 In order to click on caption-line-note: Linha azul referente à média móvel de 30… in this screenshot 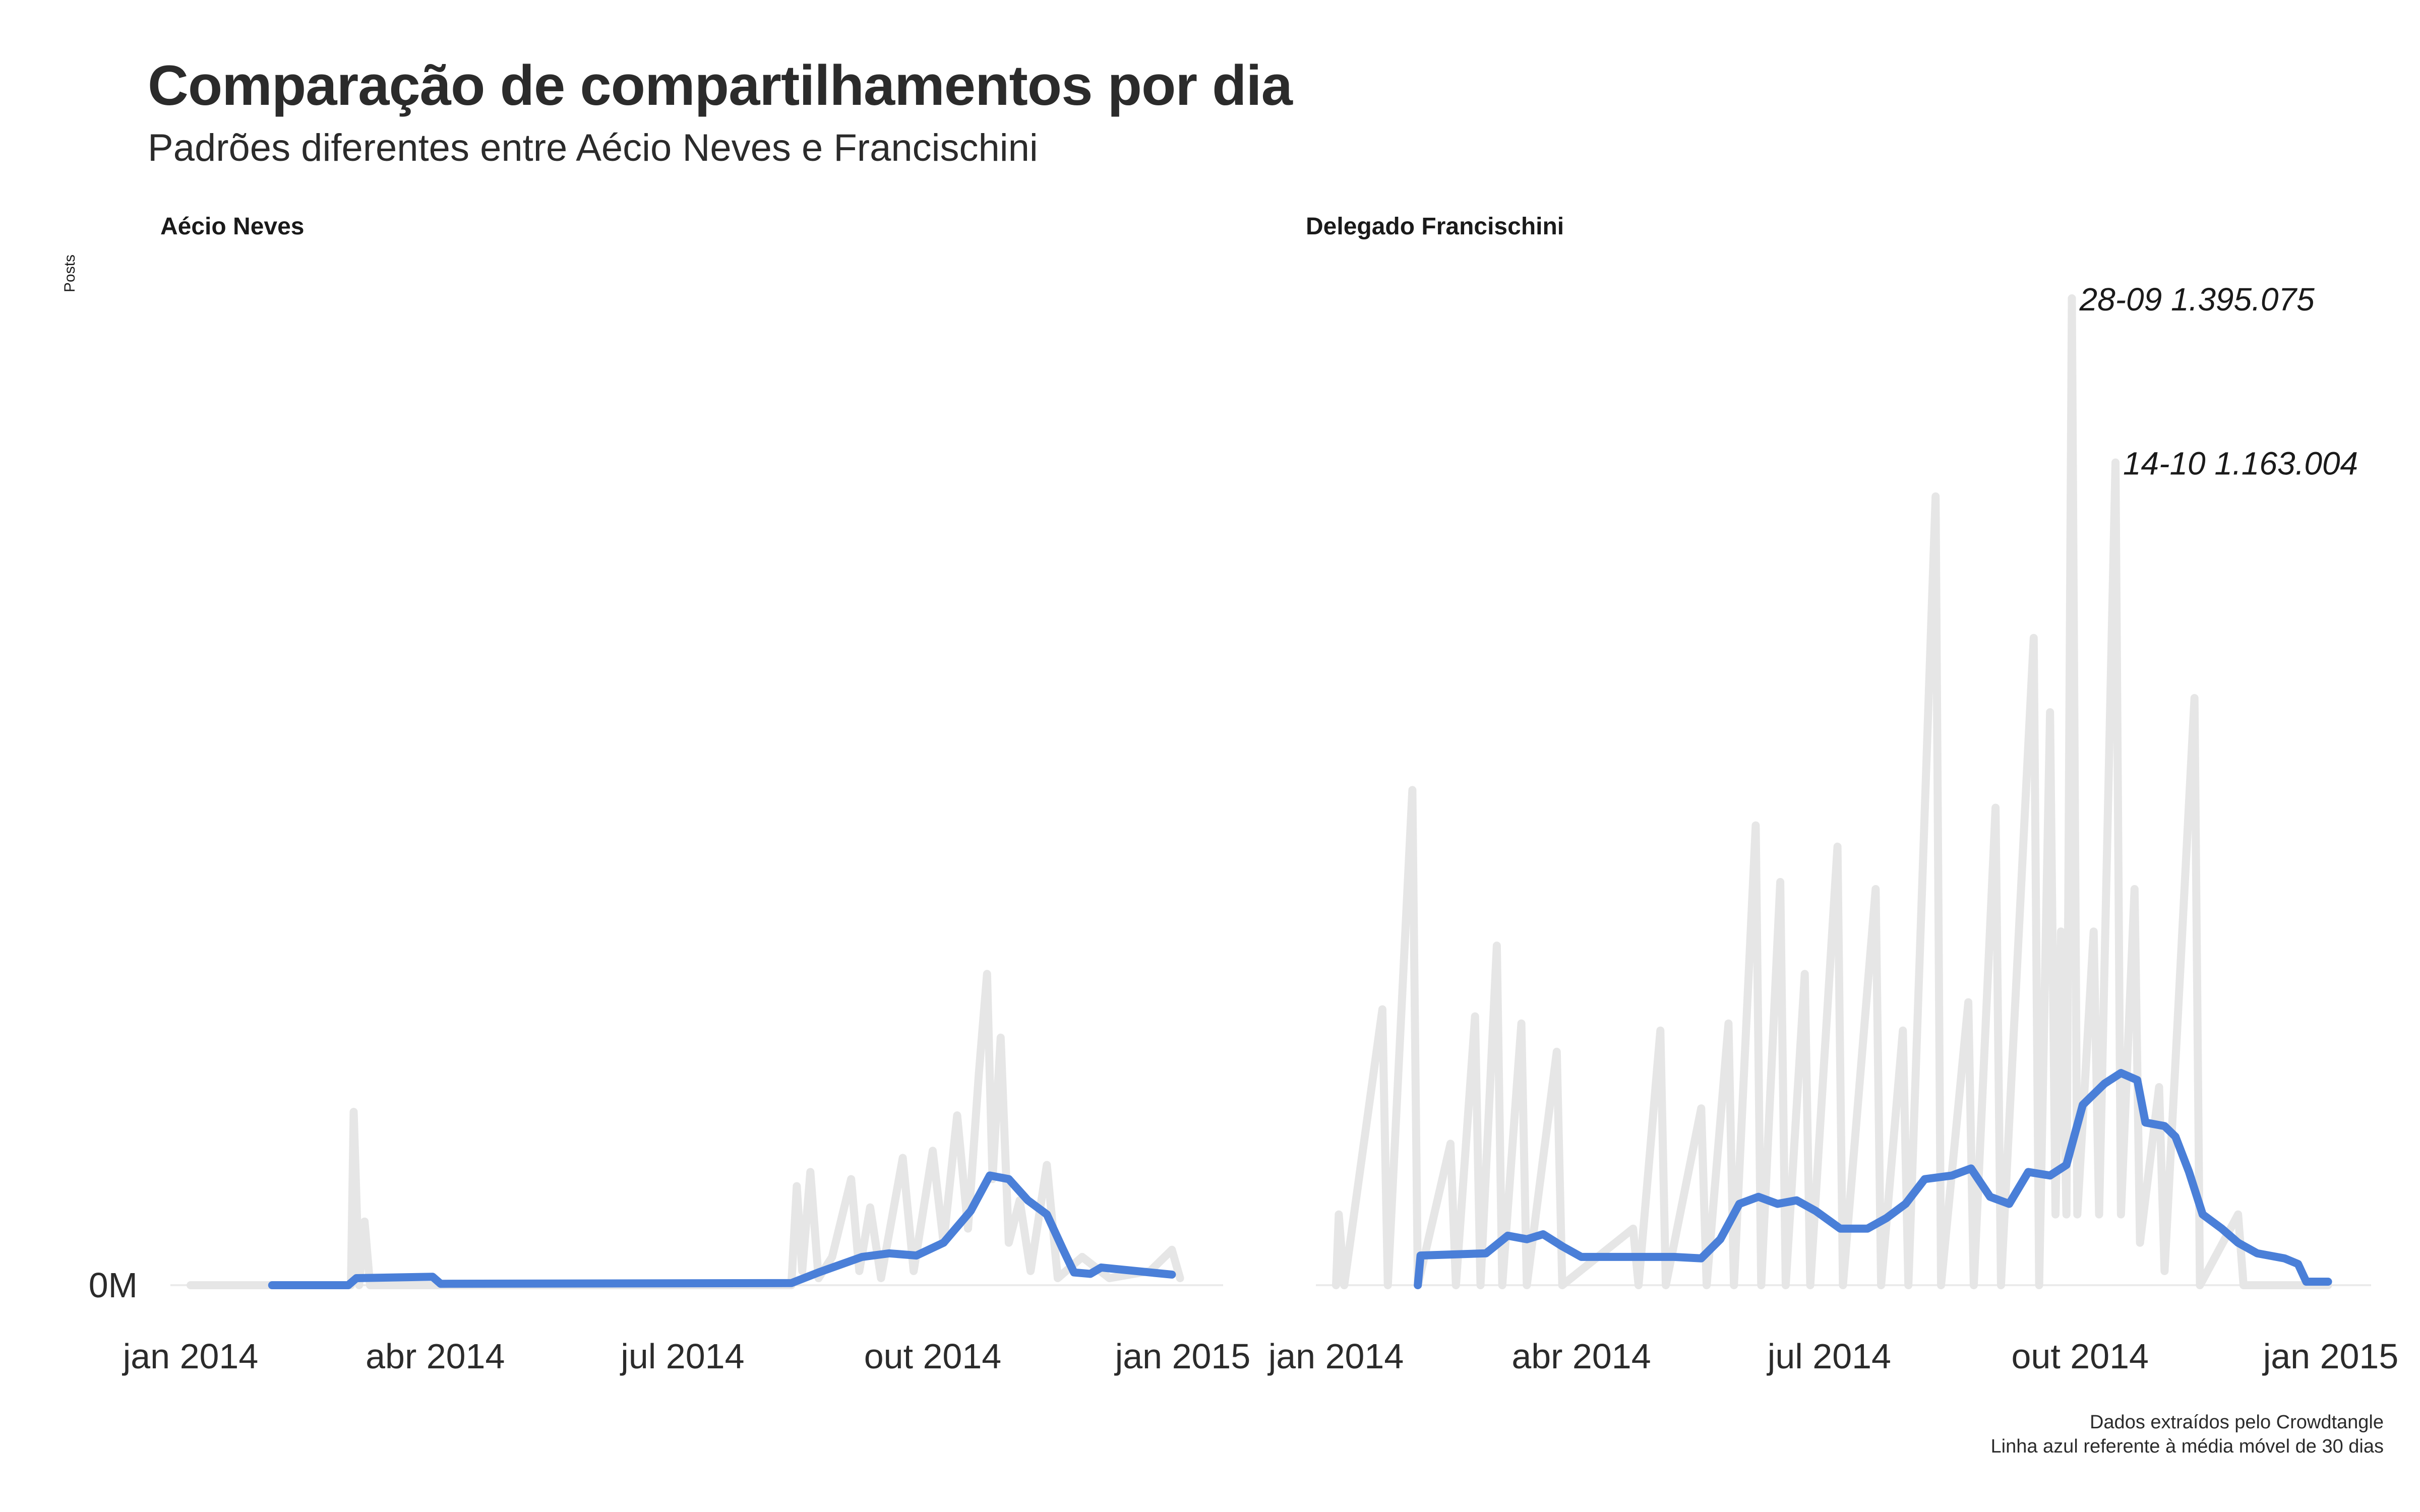, I will do `click(2187, 1446)`.